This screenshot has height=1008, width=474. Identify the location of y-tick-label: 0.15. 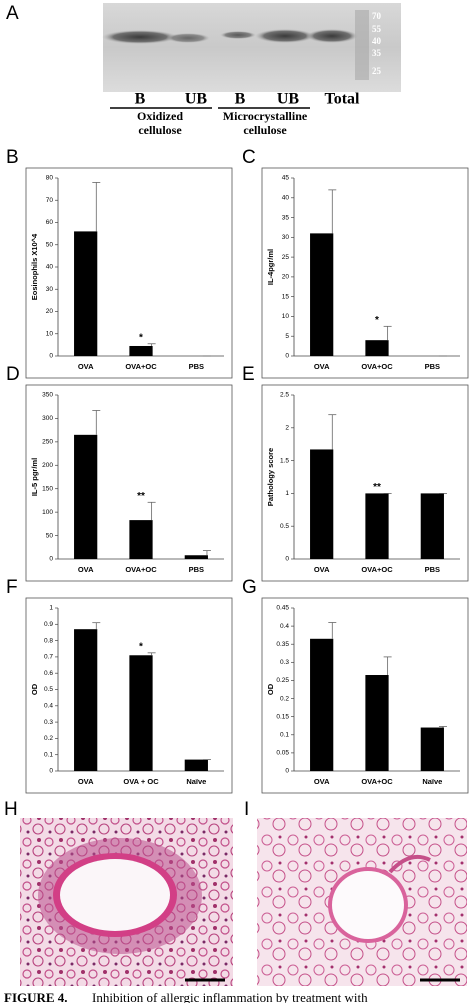
(282, 716).